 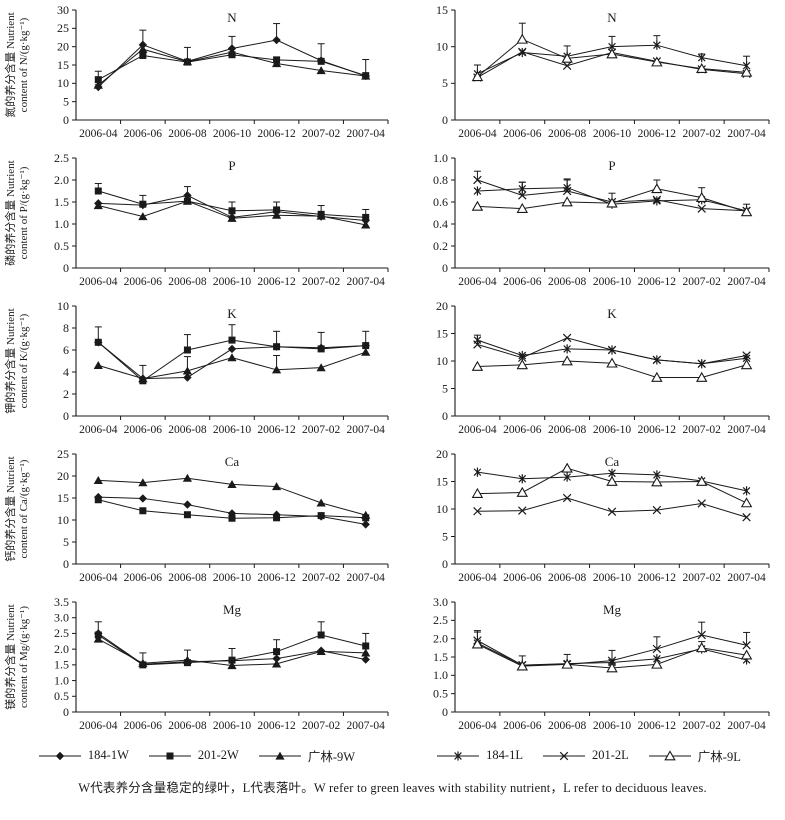 I want to click on series-广林-9W, so click(x=232, y=66).